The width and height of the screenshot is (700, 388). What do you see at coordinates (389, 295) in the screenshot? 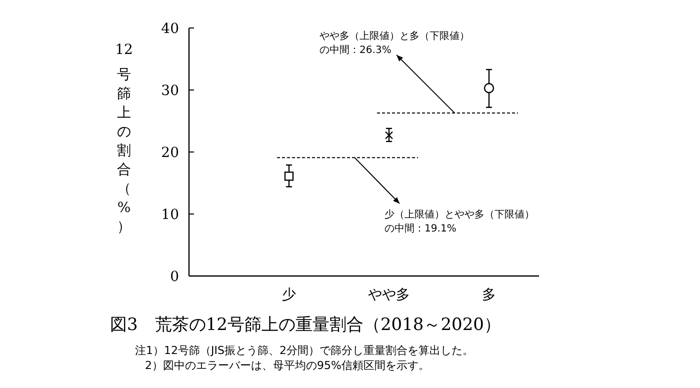
I see `x-tick-label: やや多` at bounding box center [389, 295].